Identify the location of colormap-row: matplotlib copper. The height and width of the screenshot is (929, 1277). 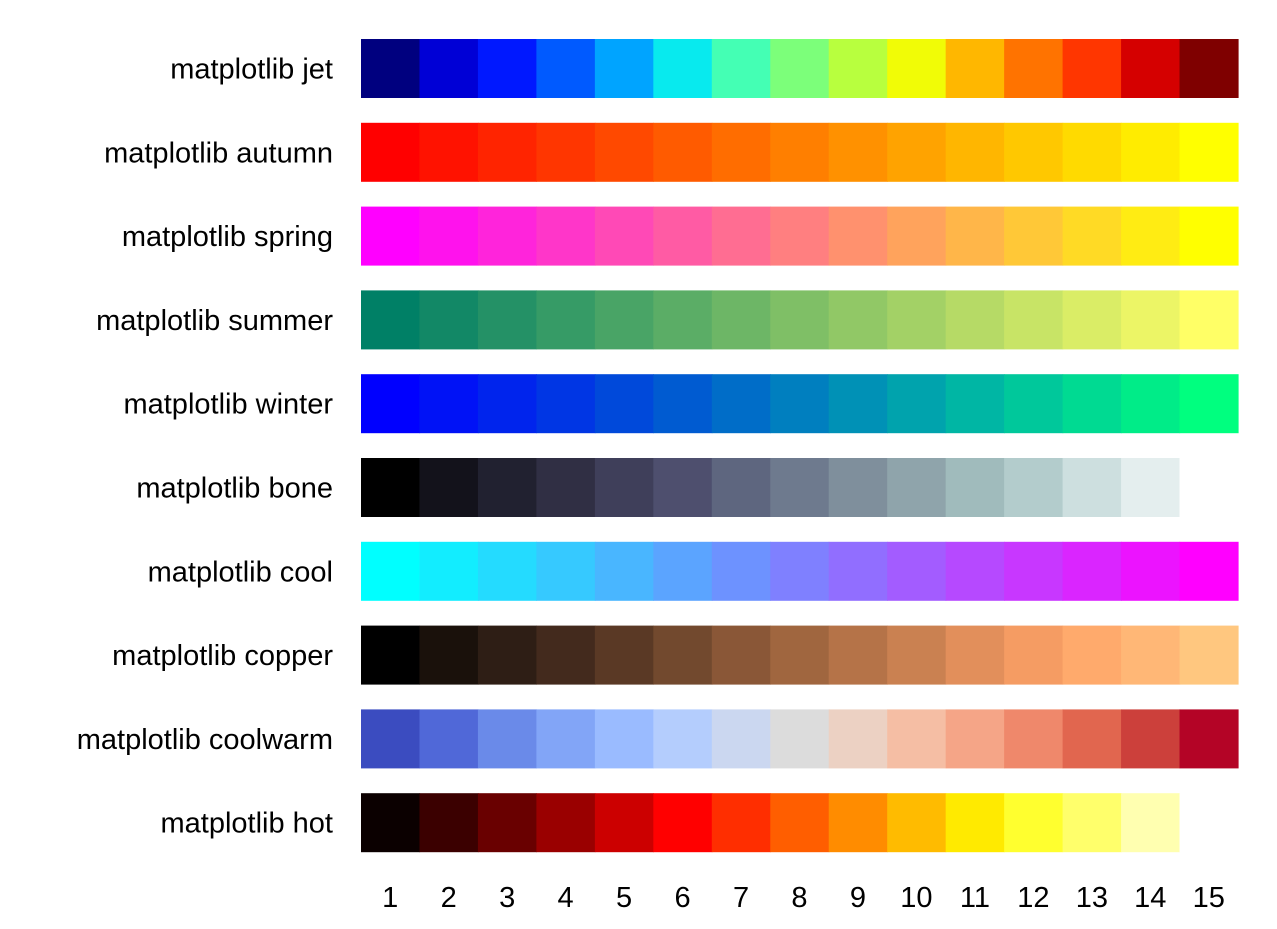
(675, 655).